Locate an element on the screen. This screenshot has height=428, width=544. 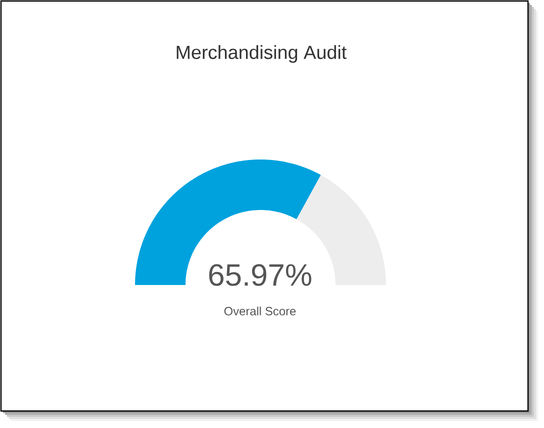
text: Overall Score is located at coordinates (260, 311).